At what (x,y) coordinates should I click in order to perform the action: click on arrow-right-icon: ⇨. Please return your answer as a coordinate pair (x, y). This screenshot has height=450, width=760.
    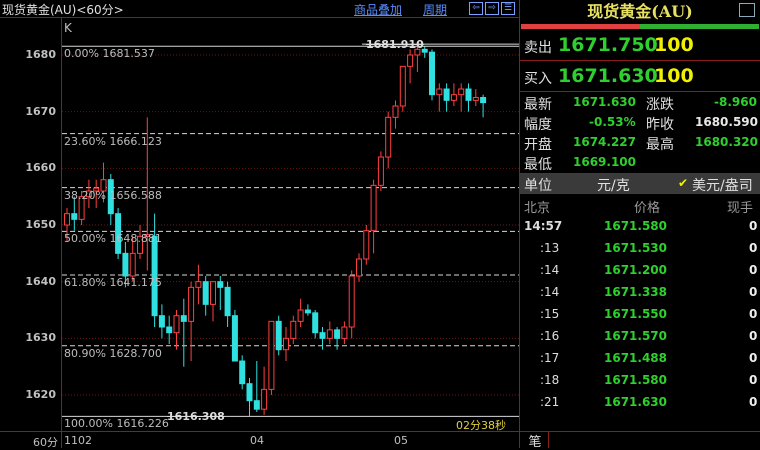
    Looking at the image, I should click on (492, 8).